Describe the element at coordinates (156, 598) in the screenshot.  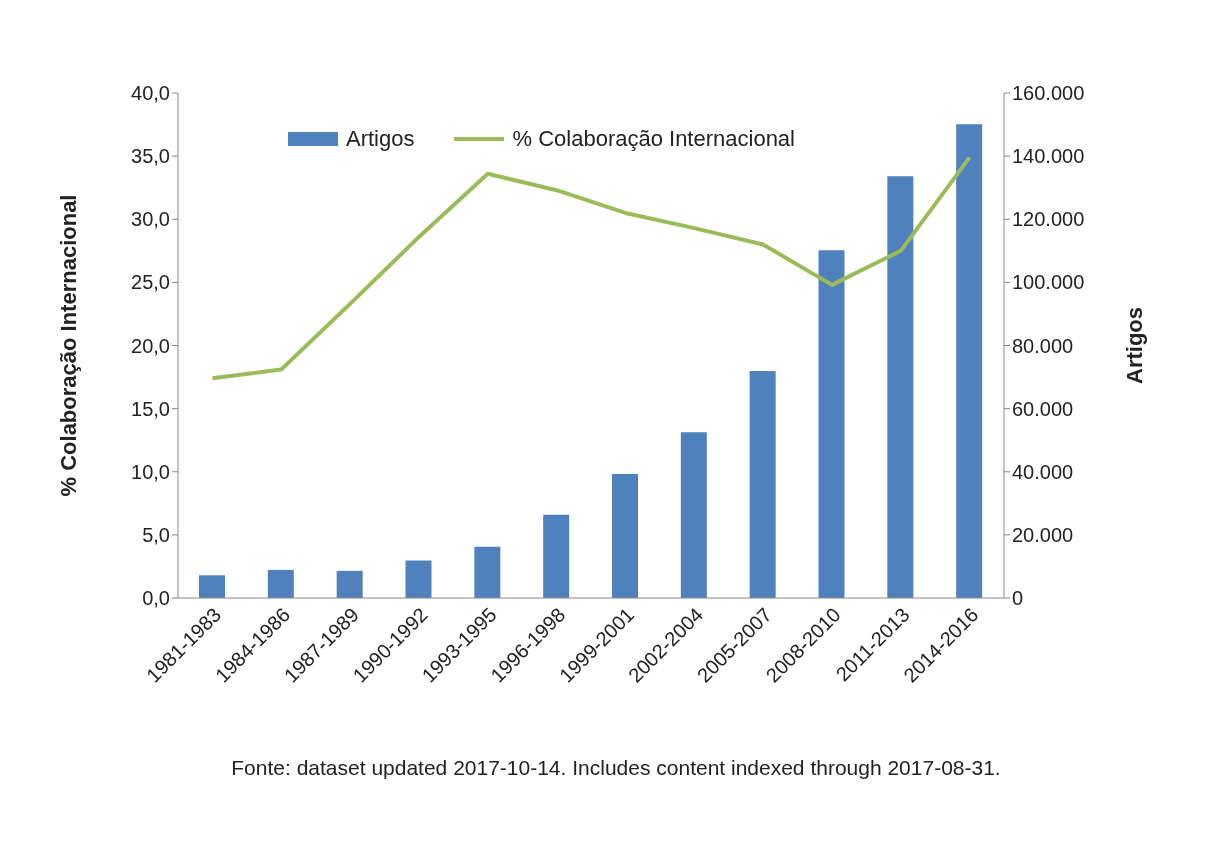
I see `y-tick-label: 0,0` at that location.